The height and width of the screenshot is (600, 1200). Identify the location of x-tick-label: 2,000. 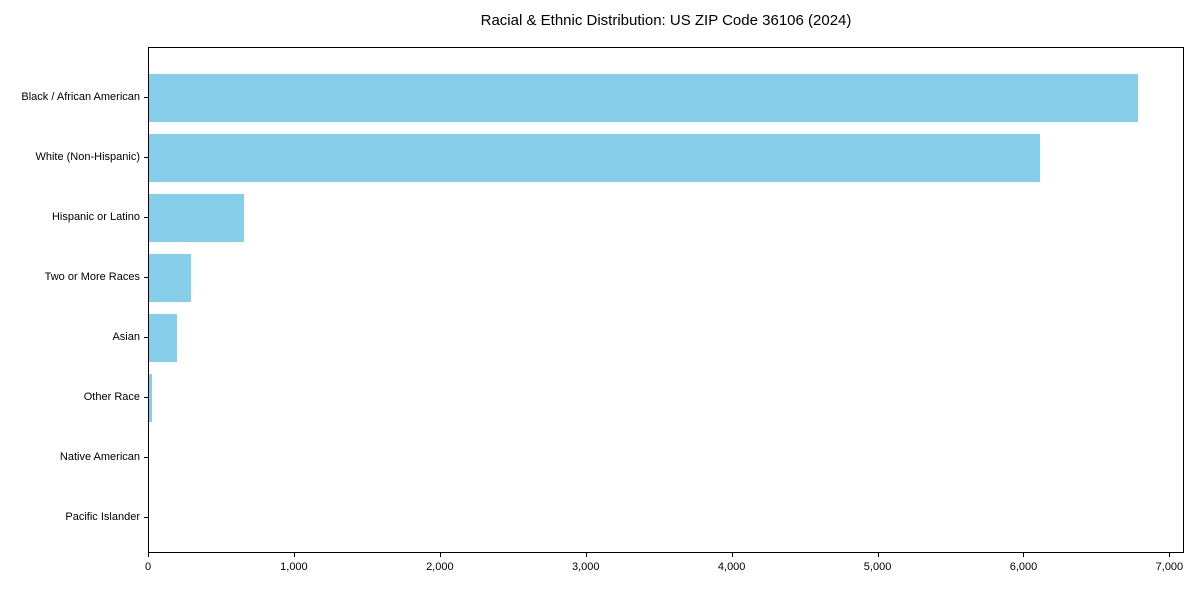
(440, 567).